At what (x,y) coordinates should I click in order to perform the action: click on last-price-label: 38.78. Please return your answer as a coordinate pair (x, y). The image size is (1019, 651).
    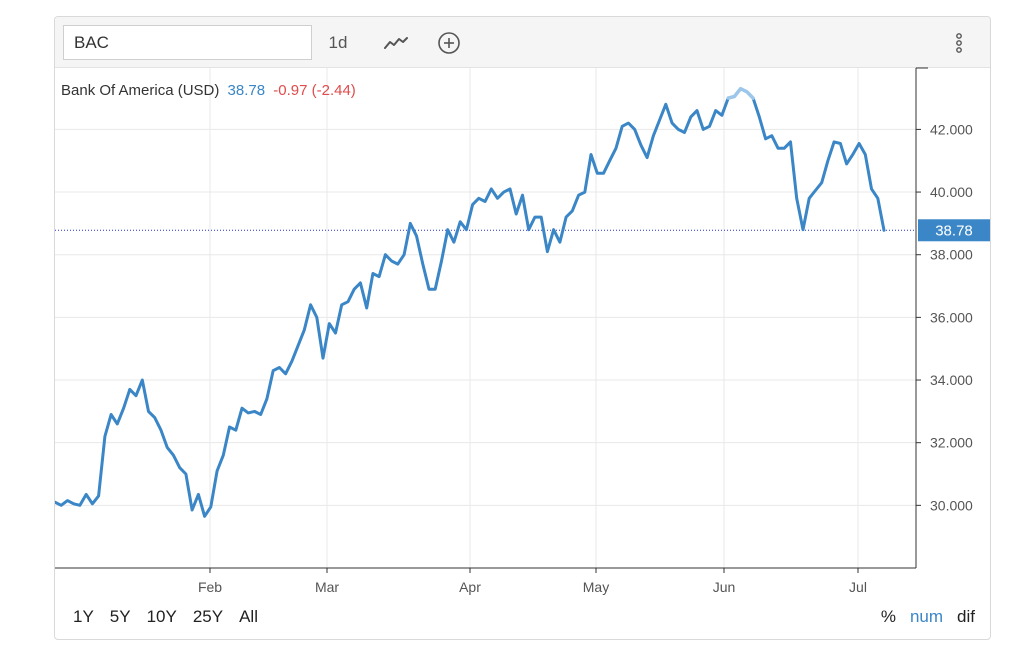
    Looking at the image, I should click on (954, 230).